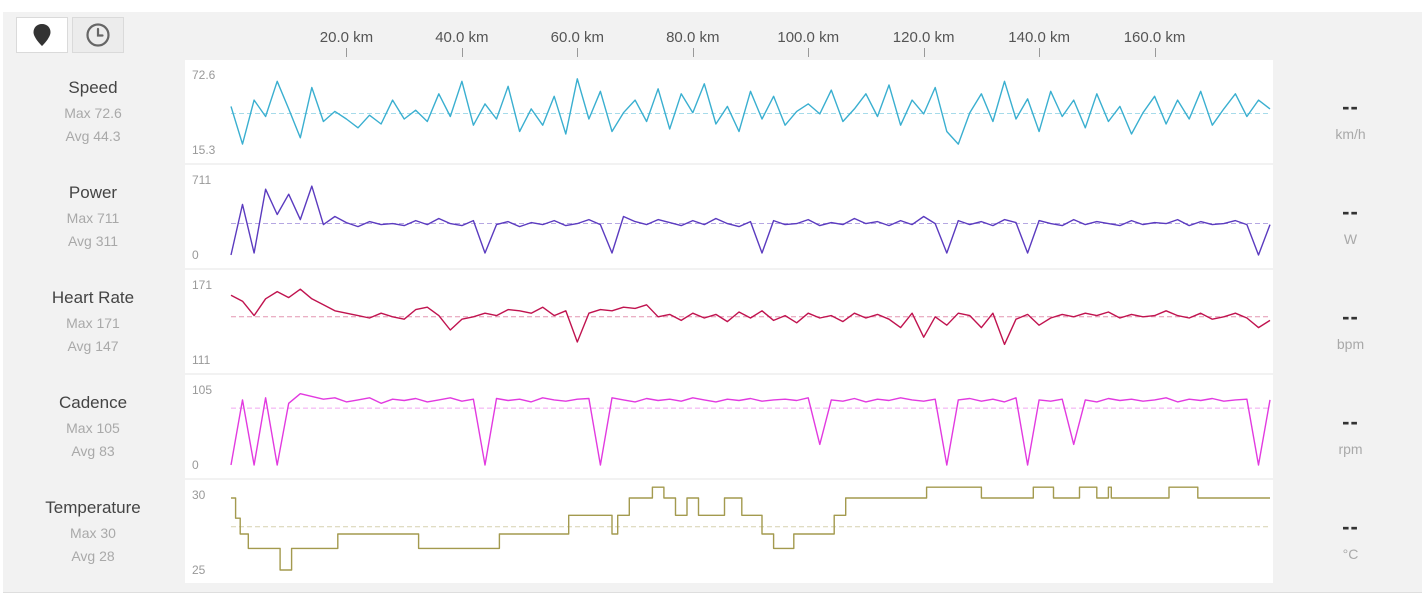 The height and width of the screenshot is (597, 1422). What do you see at coordinates (462, 37) in the screenshot?
I see `x-tick-label: 40.0 km` at bounding box center [462, 37].